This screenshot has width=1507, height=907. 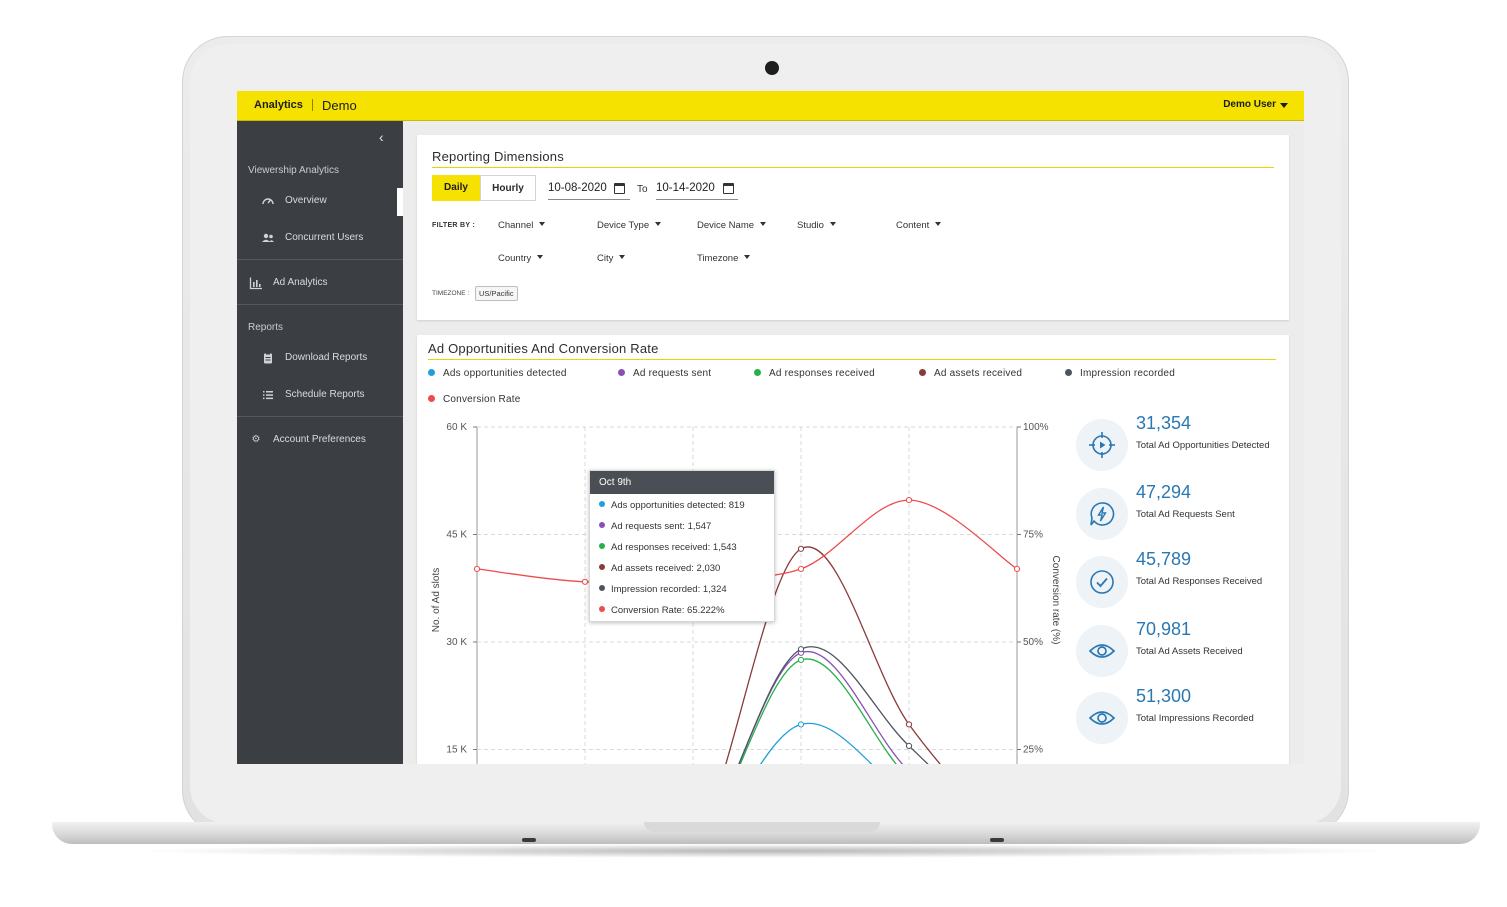 I want to click on list-icon, so click(x=268, y=395).